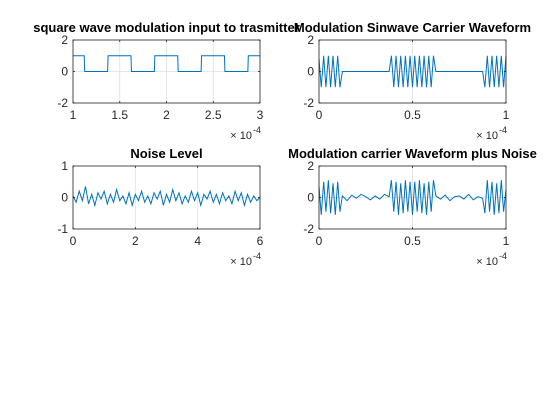 Image resolution: width=560 pixels, height=420 pixels. What do you see at coordinates (260, 115) in the screenshot?
I see `x-tick-label: 3` at bounding box center [260, 115].